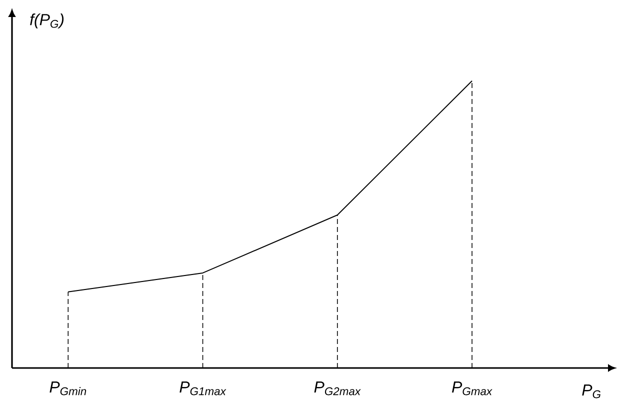  Describe the element at coordinates (47, 21) in the screenshot. I see `y-axis-title: f(P$_{G}$)` at that location.